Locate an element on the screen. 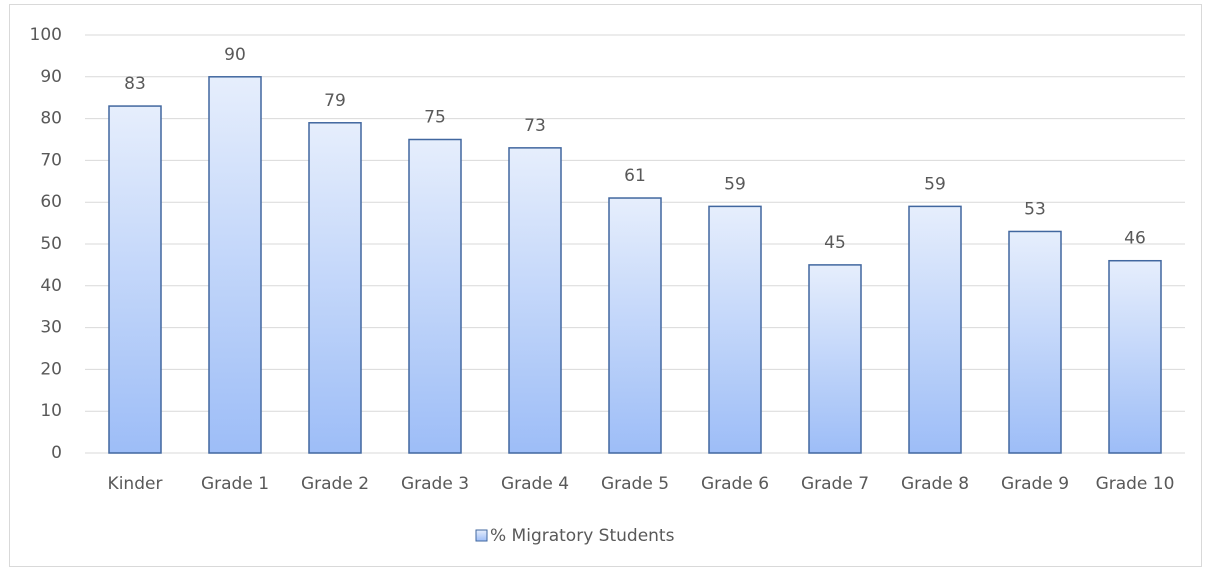  data-label: 53 is located at coordinates (1035, 209).